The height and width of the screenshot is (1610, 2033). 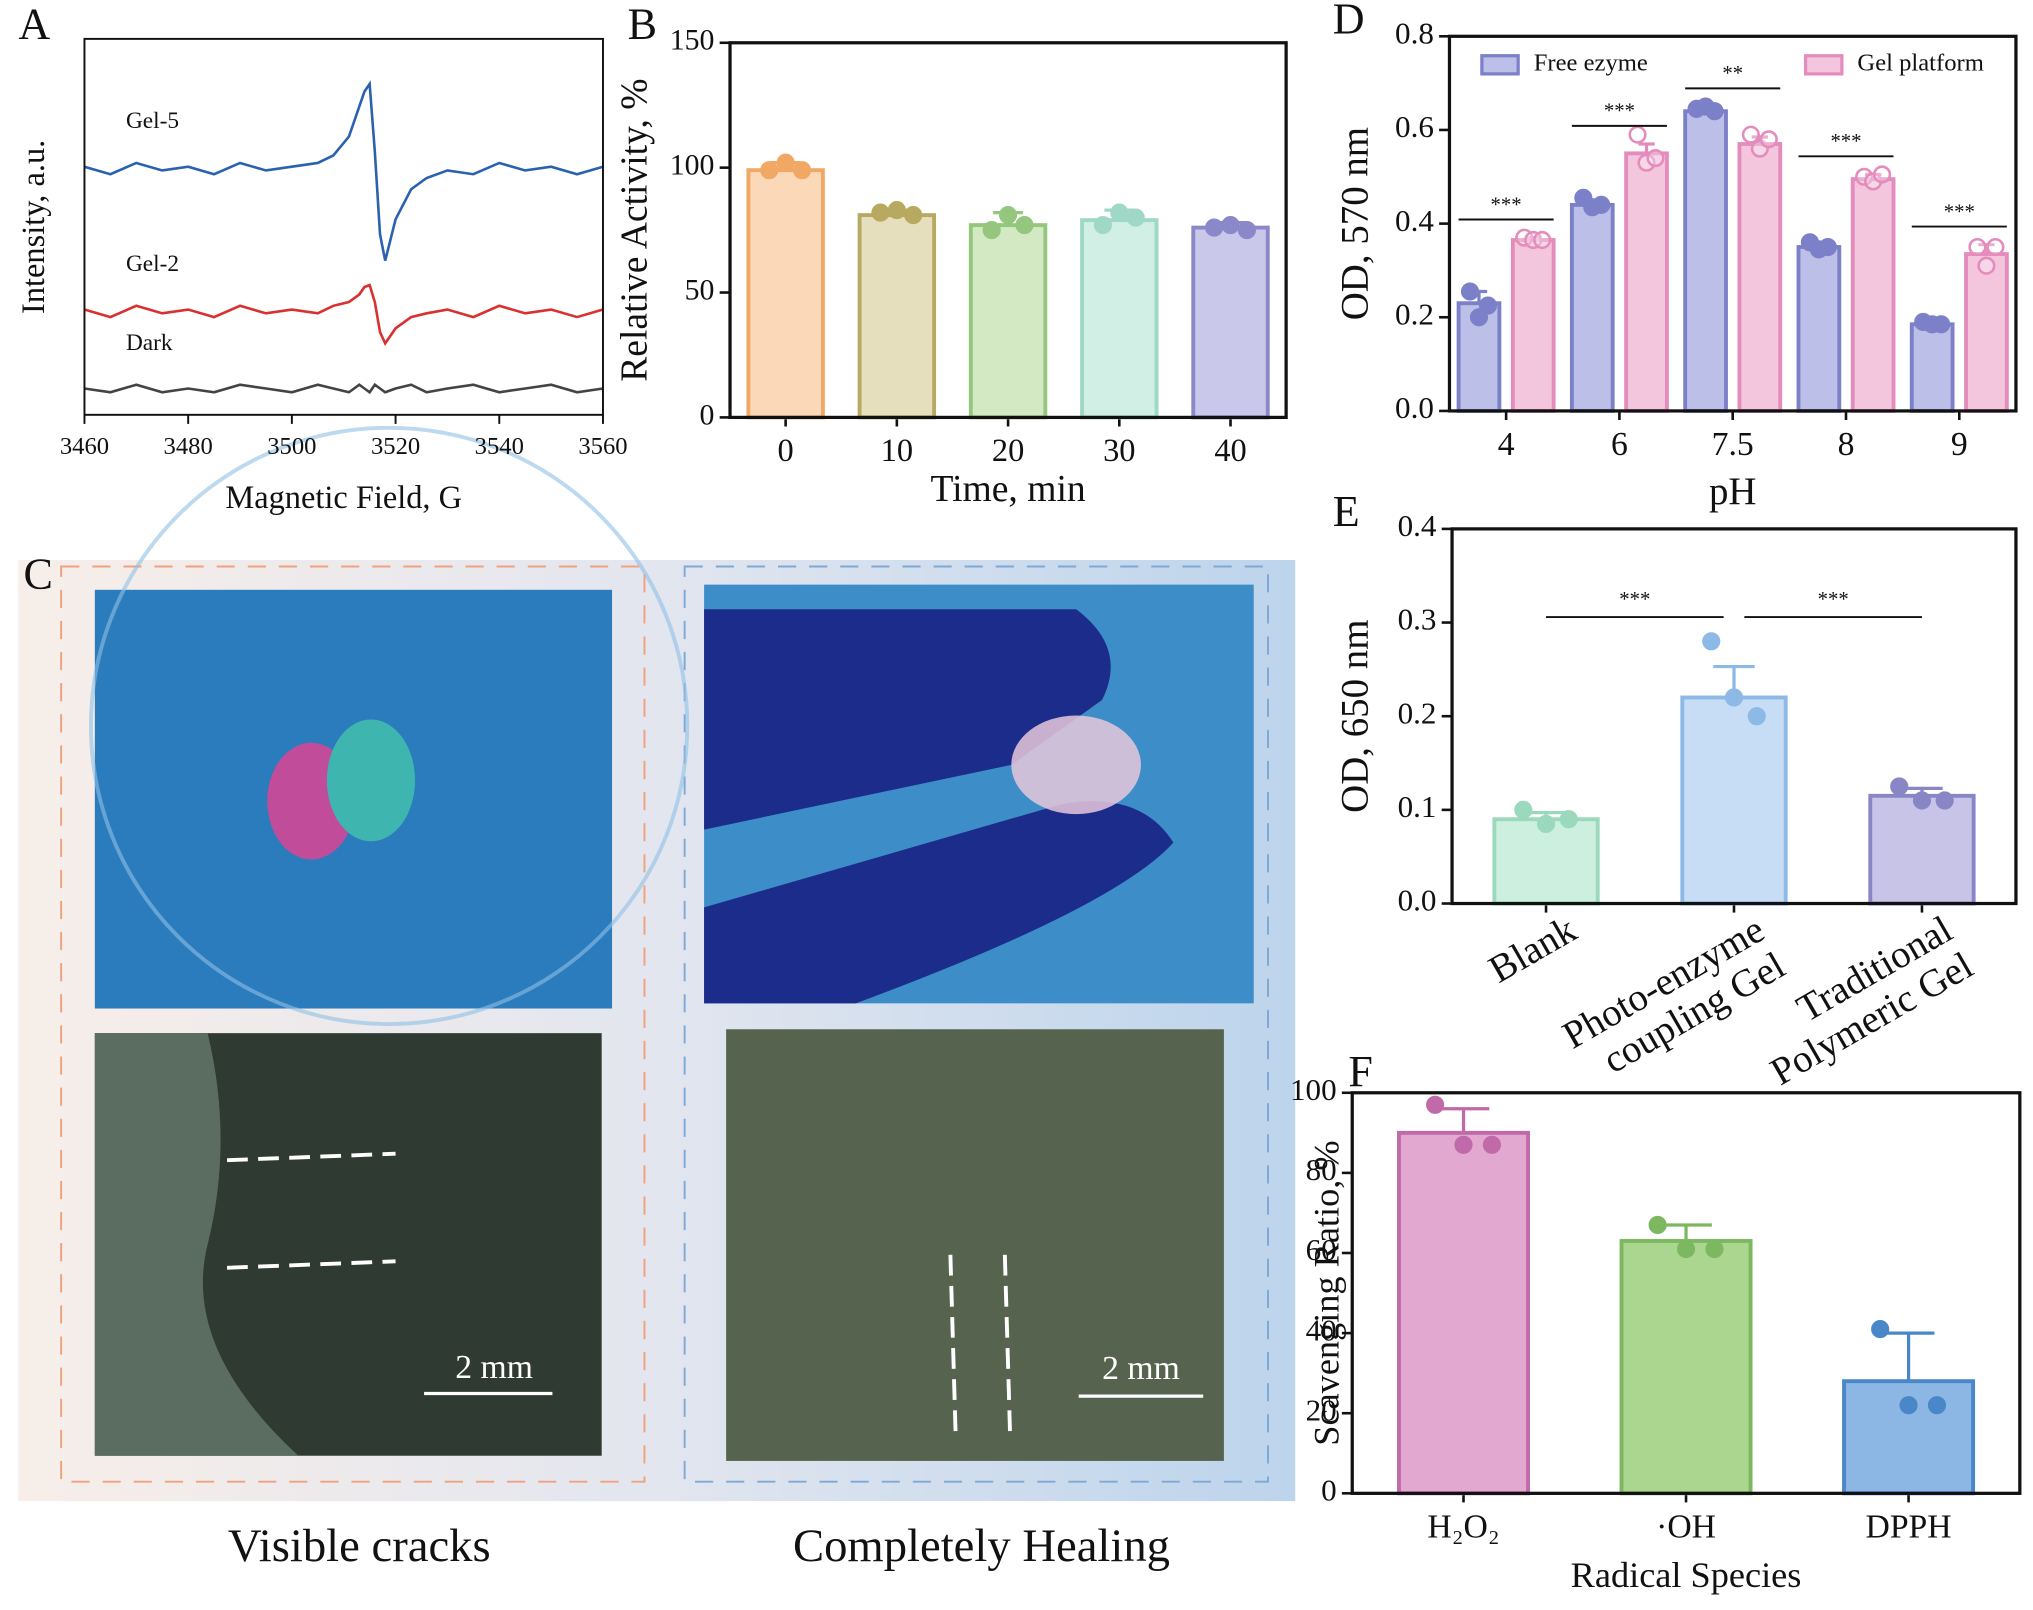 I want to click on legend-label: Free ezyme, so click(x=1591, y=62).